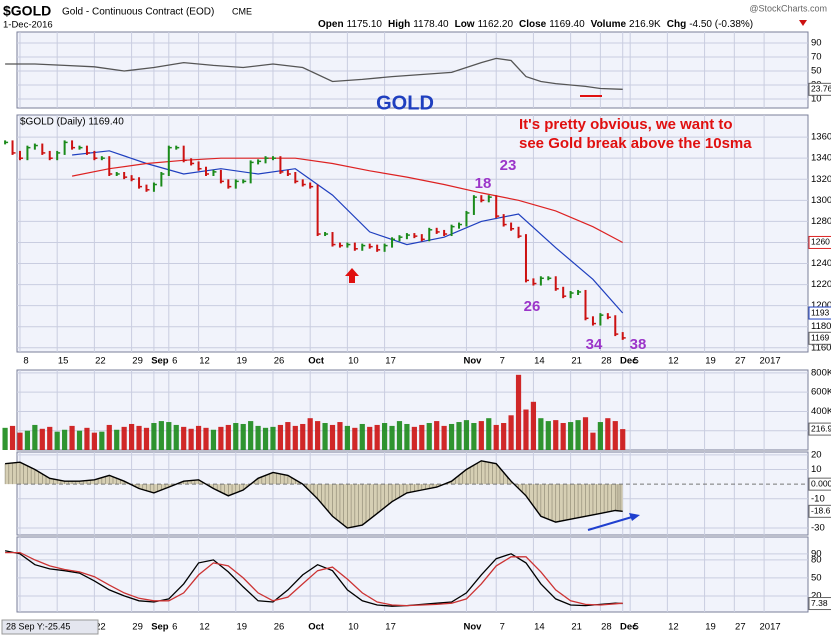  I want to click on field-value: 1175.10, so click(365, 24).